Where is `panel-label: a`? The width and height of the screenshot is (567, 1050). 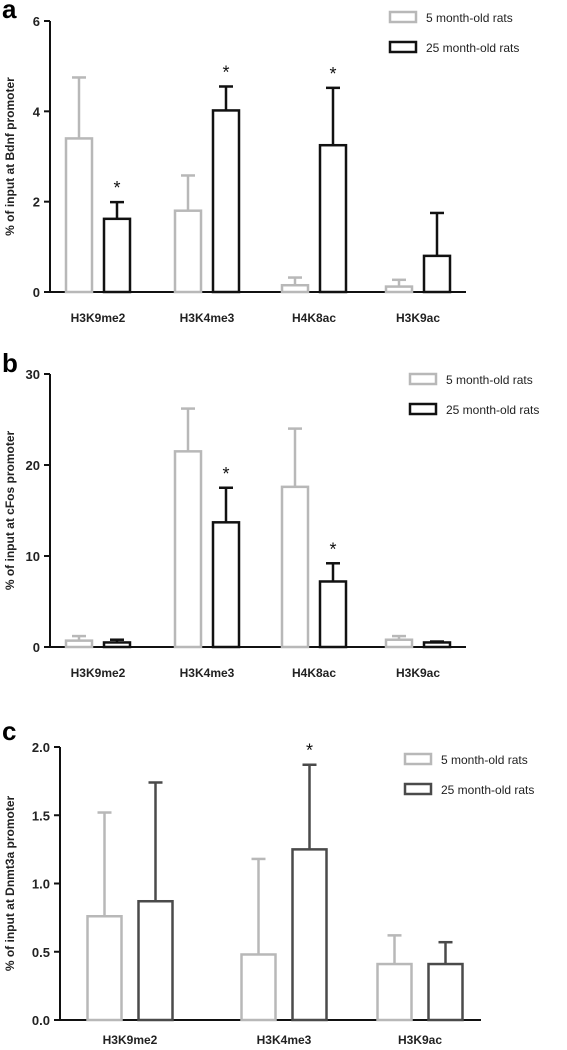
panel-label: a is located at coordinates (9, 12).